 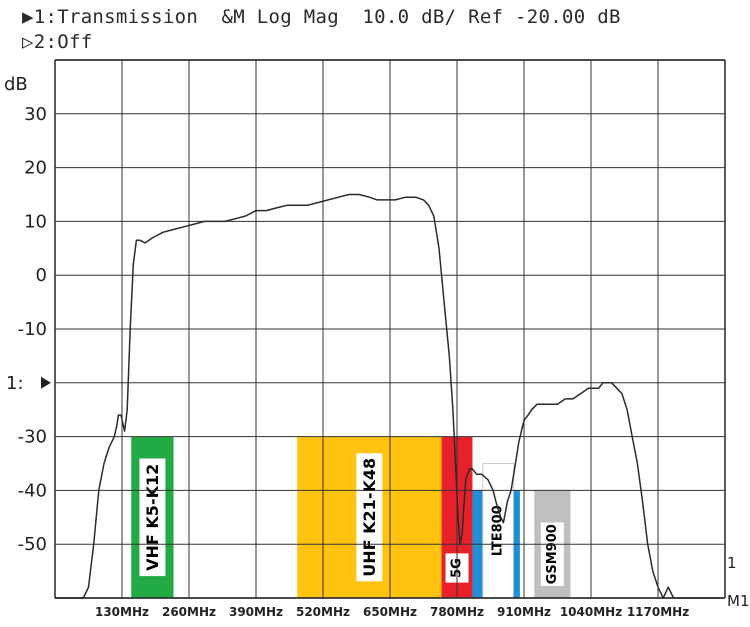 What do you see at coordinates (369, 517) in the screenshot?
I see `band-label-1: UHF K21-K48` at bounding box center [369, 517].